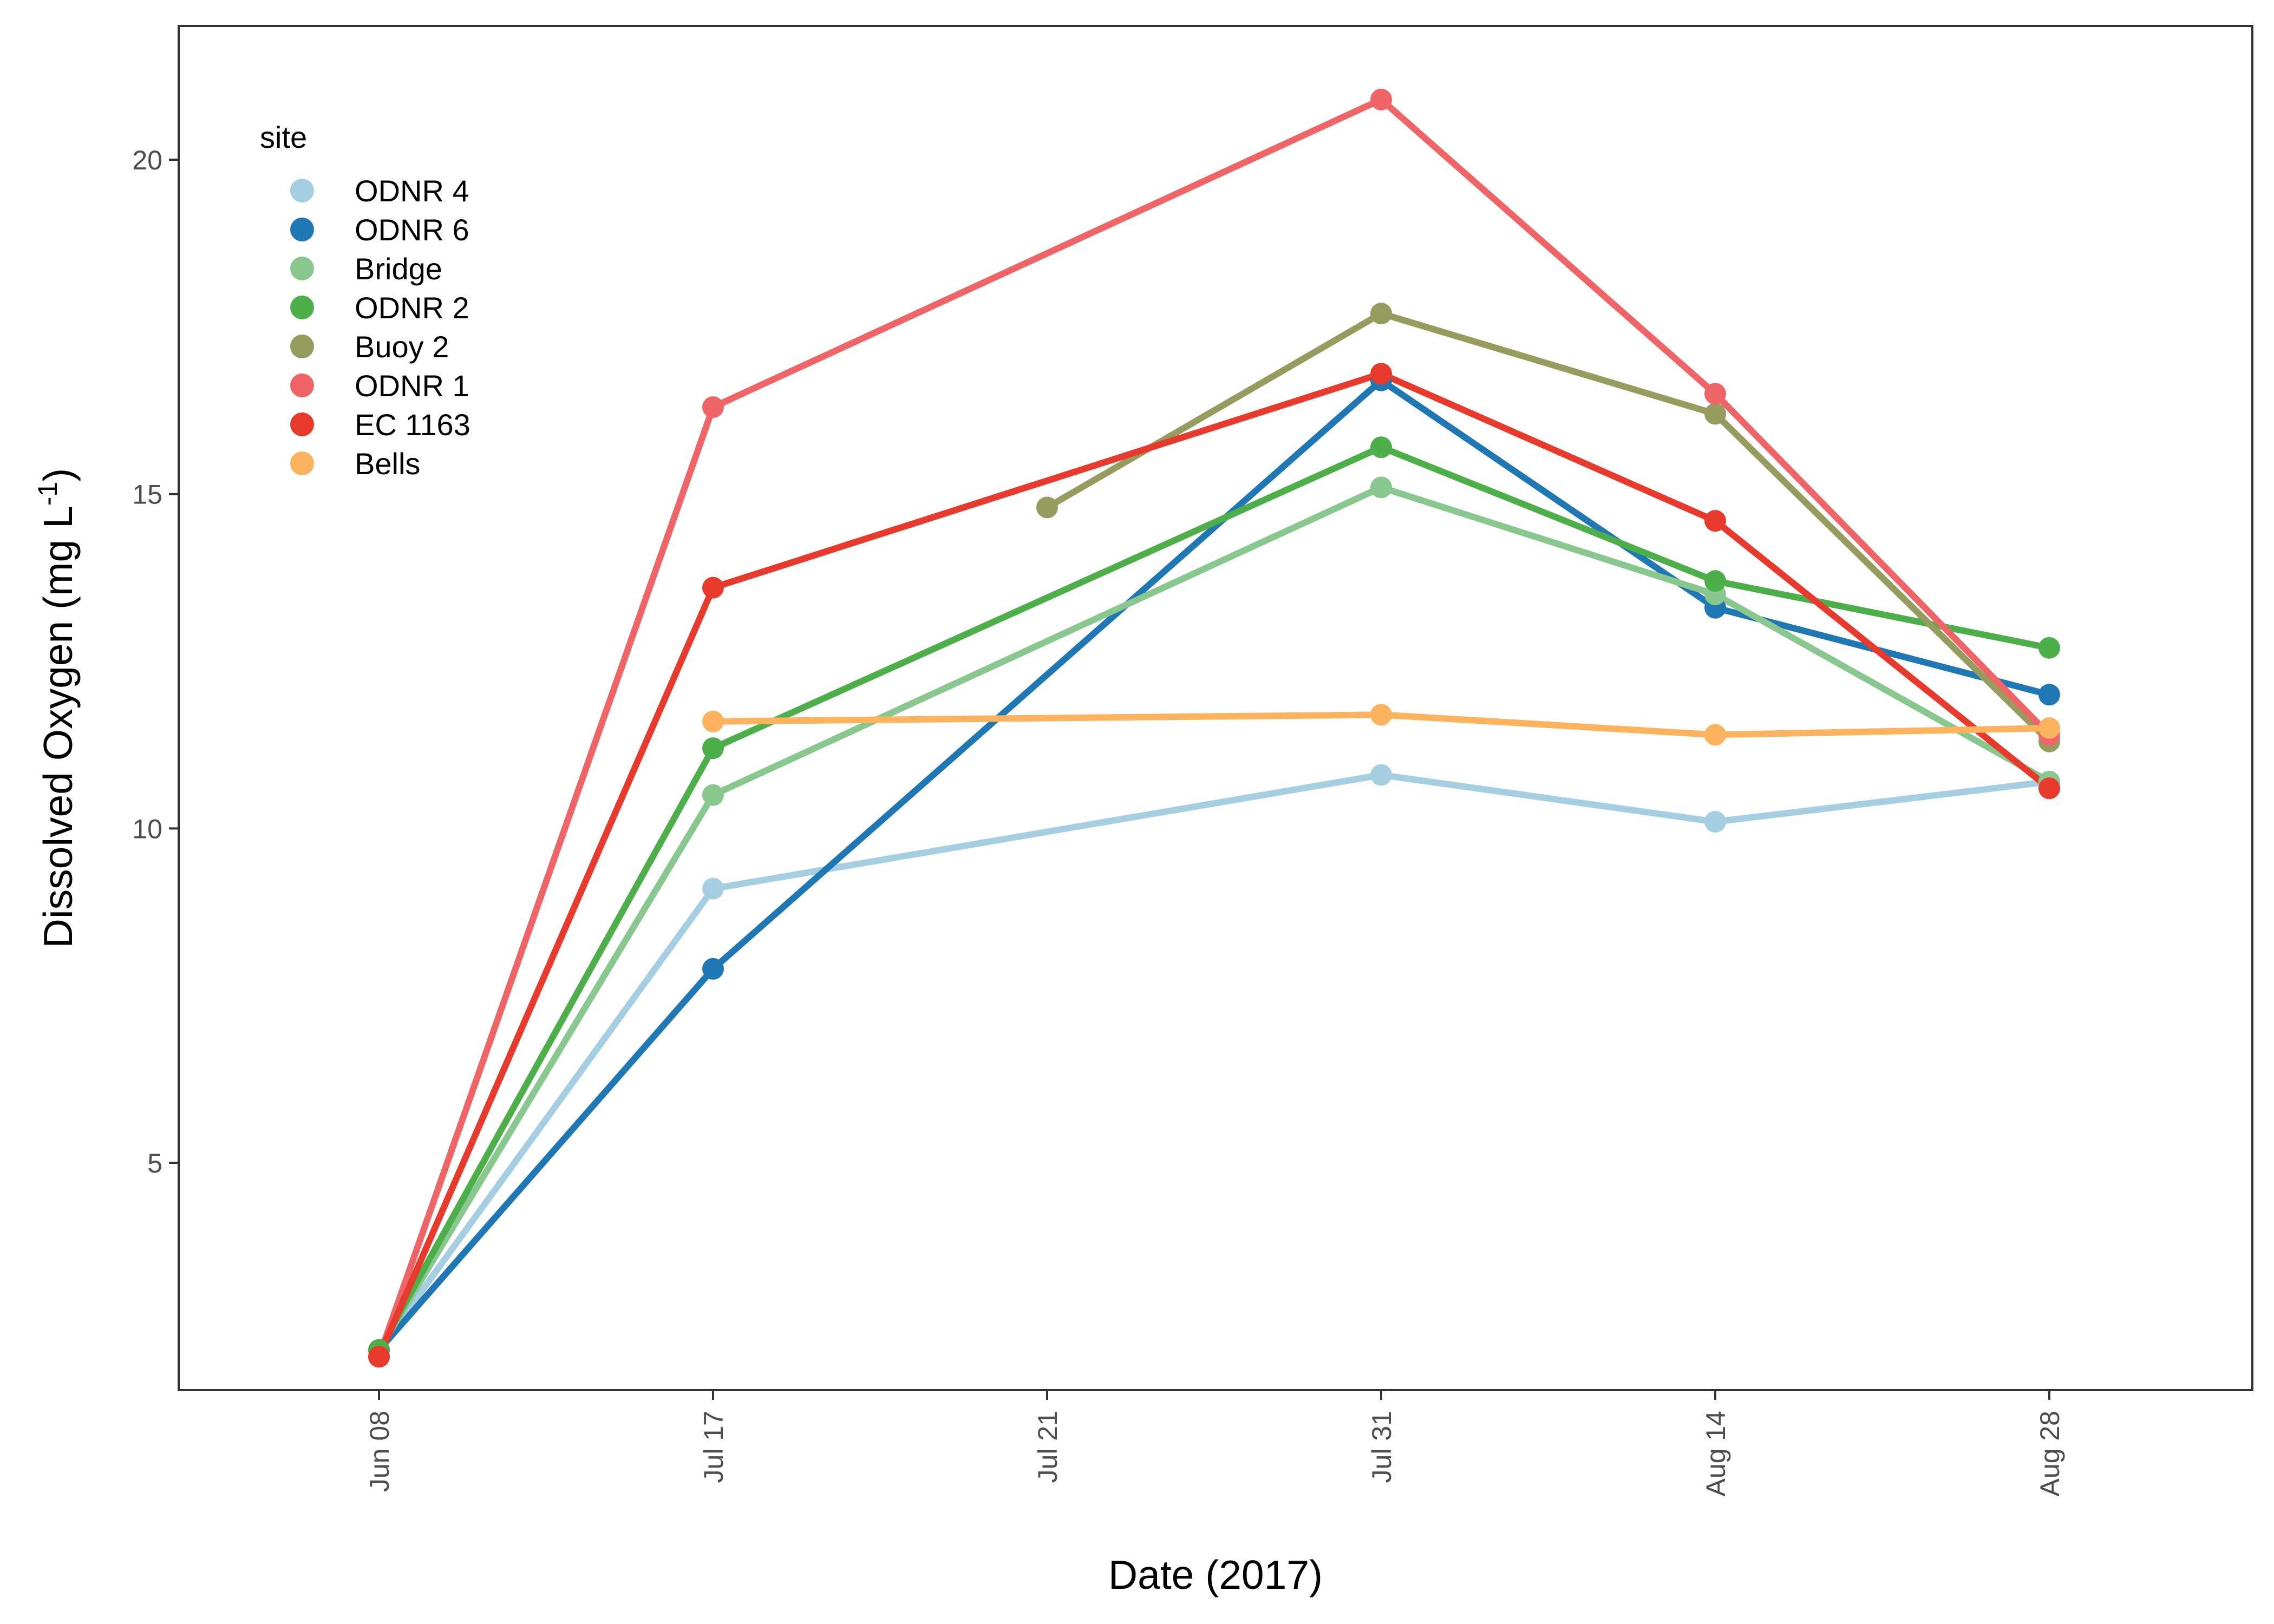 The image size is (2274, 1624). I want to click on legend-label-odnr-1: ODNR 1, so click(412, 386).